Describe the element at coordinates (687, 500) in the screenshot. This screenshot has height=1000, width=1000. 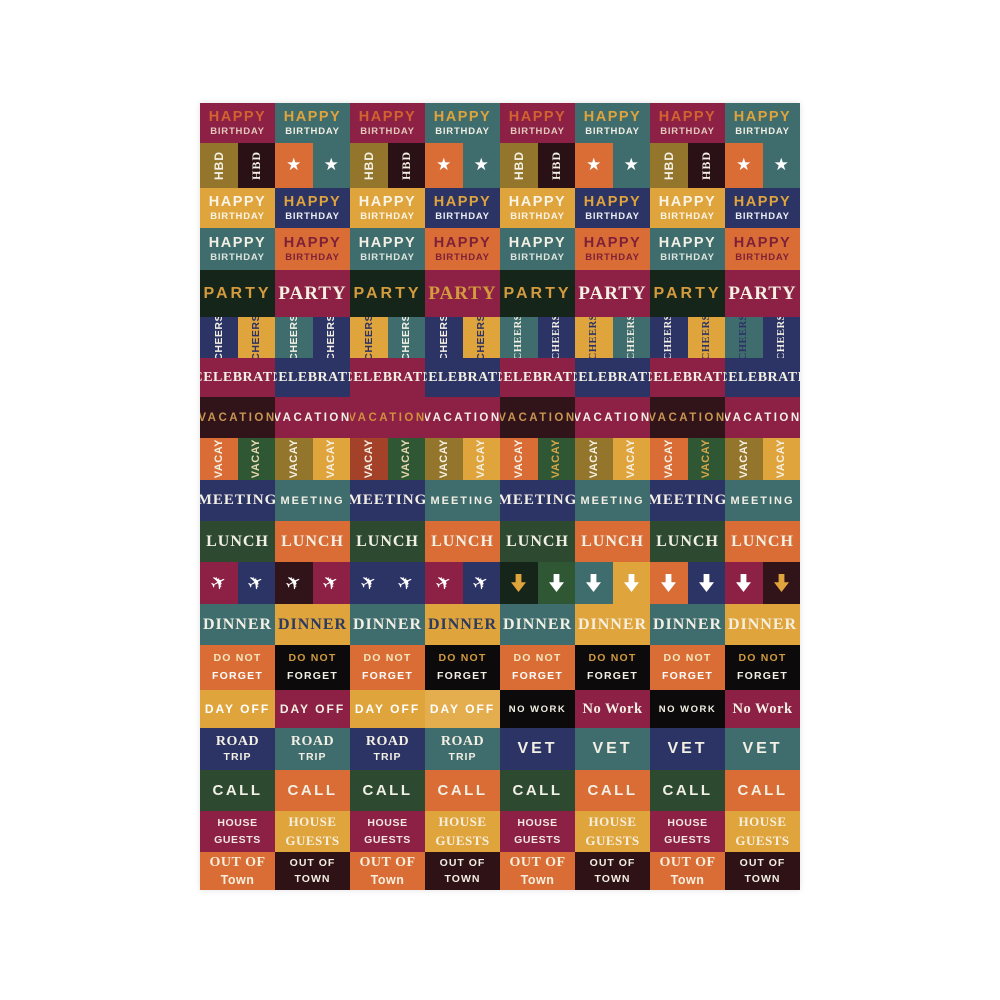
I see `sticker-cell: MEETING` at that location.